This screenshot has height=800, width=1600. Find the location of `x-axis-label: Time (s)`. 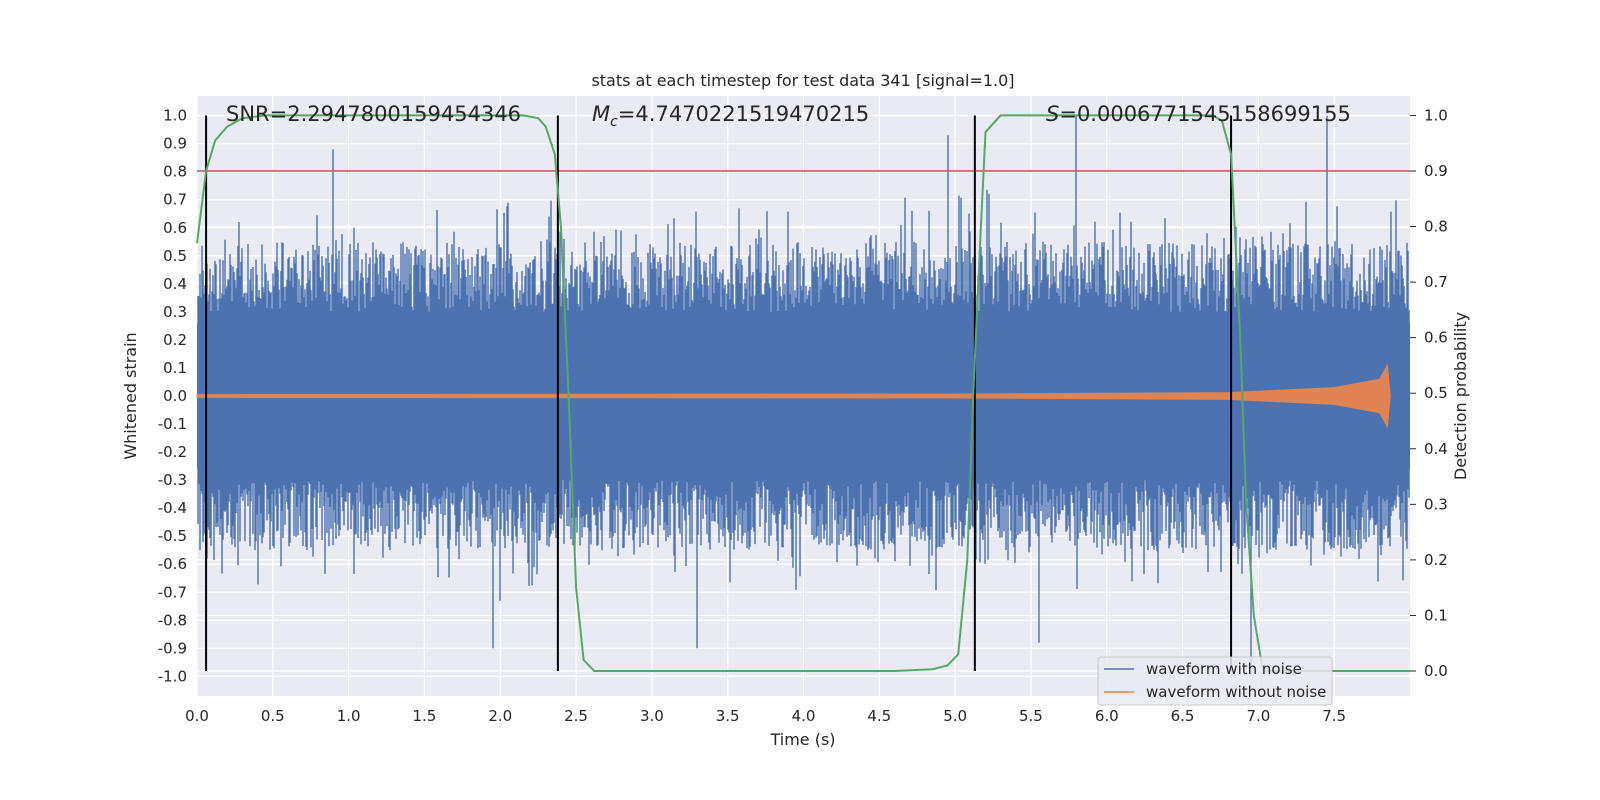

x-axis-label: Time (s) is located at coordinates (802, 739).